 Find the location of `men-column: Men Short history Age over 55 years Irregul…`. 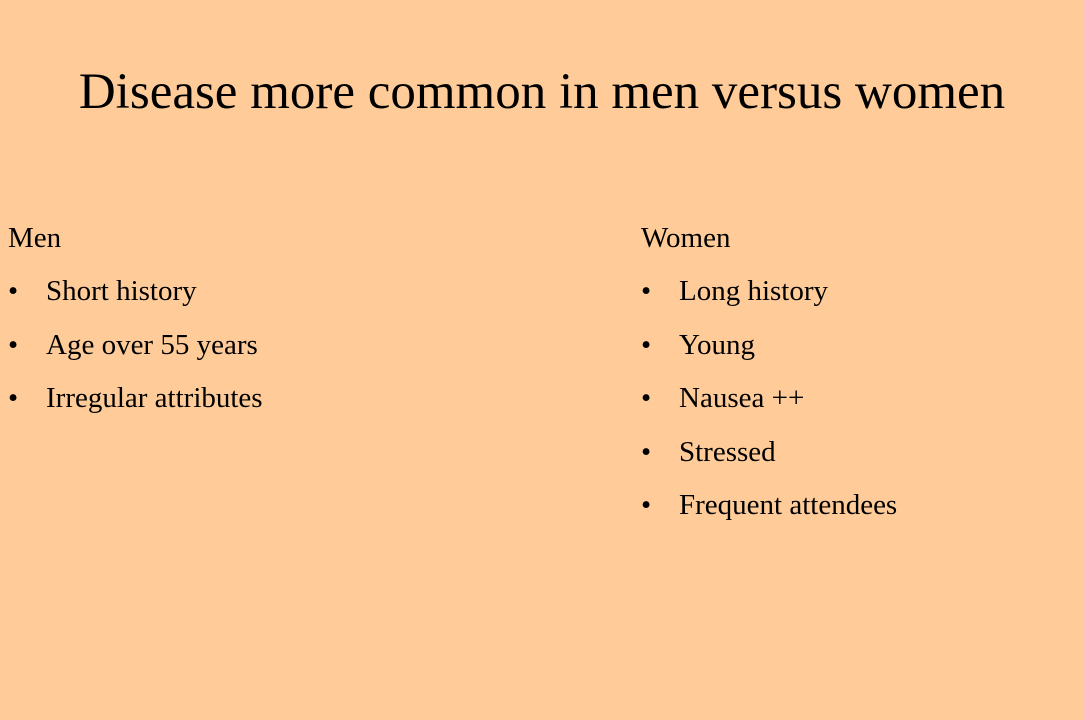

men-column: Men Short history Age over 55 years Irregul… is located at coordinates (135, 325).